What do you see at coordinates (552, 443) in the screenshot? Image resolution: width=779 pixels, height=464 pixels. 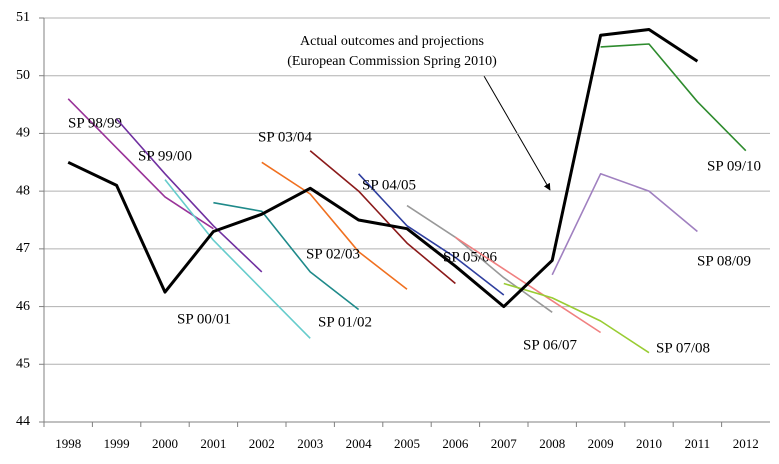 I see `x-tick-label: 2008` at bounding box center [552, 443].